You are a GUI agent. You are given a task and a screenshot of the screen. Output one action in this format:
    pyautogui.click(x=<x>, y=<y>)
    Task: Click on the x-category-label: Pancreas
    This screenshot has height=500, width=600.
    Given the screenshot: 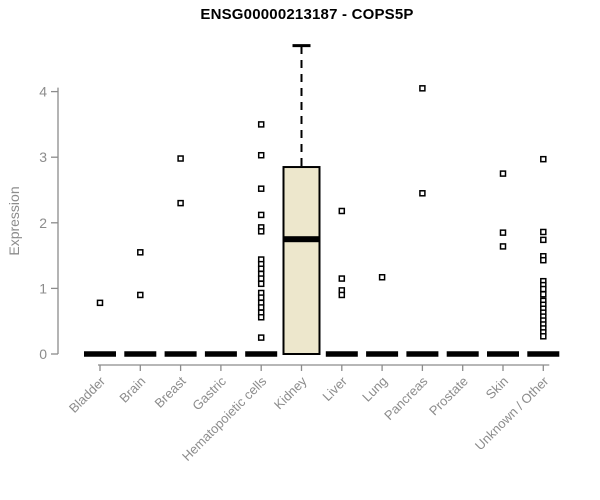 What is the action you would take?
    pyautogui.click(x=406, y=398)
    